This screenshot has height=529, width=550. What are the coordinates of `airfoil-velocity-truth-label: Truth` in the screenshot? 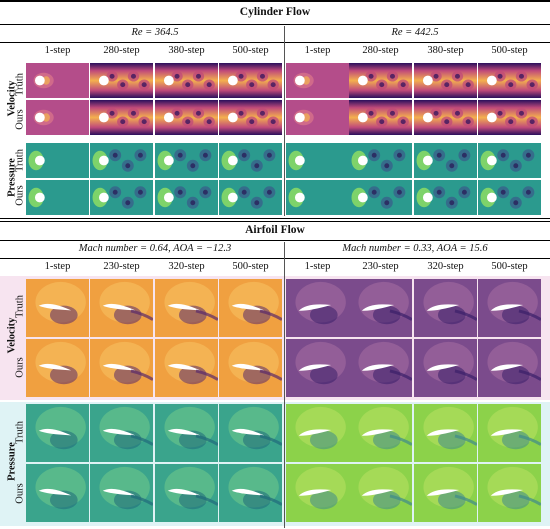 It's located at (20, 306).